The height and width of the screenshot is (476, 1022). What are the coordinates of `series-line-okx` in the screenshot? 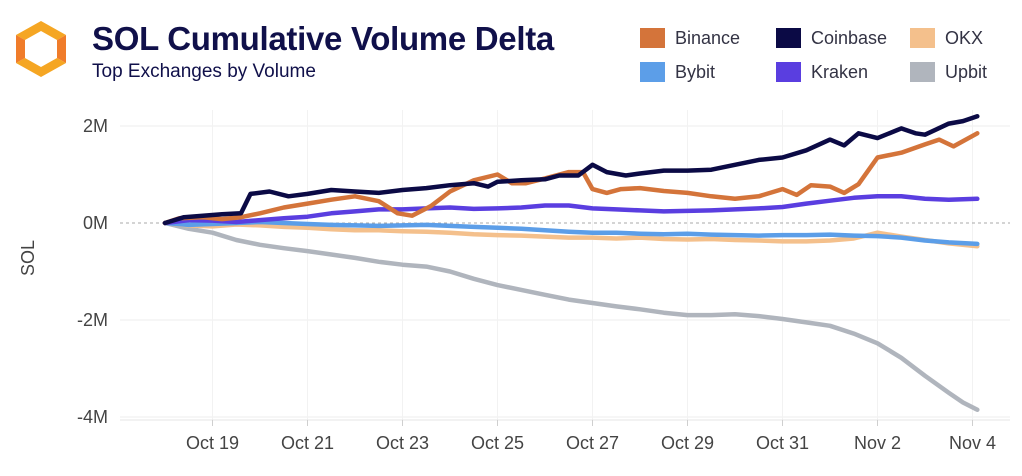 It's located at (571, 234).